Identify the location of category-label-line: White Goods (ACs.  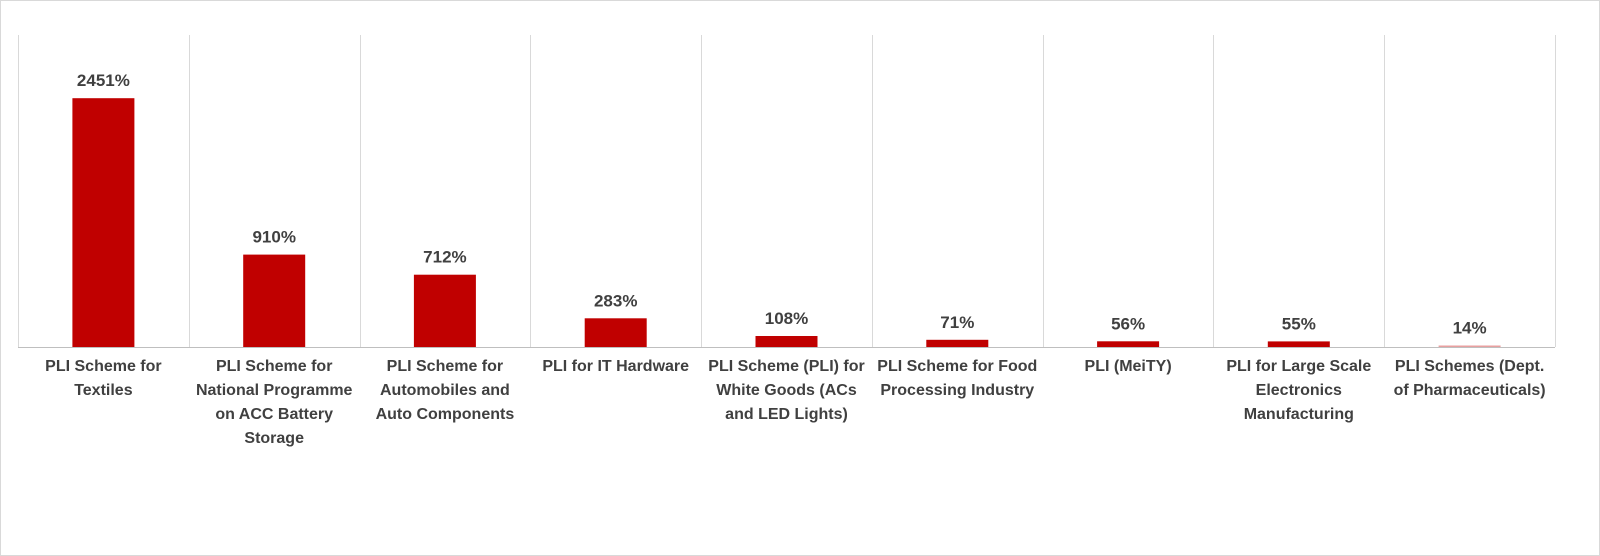
(786, 390).